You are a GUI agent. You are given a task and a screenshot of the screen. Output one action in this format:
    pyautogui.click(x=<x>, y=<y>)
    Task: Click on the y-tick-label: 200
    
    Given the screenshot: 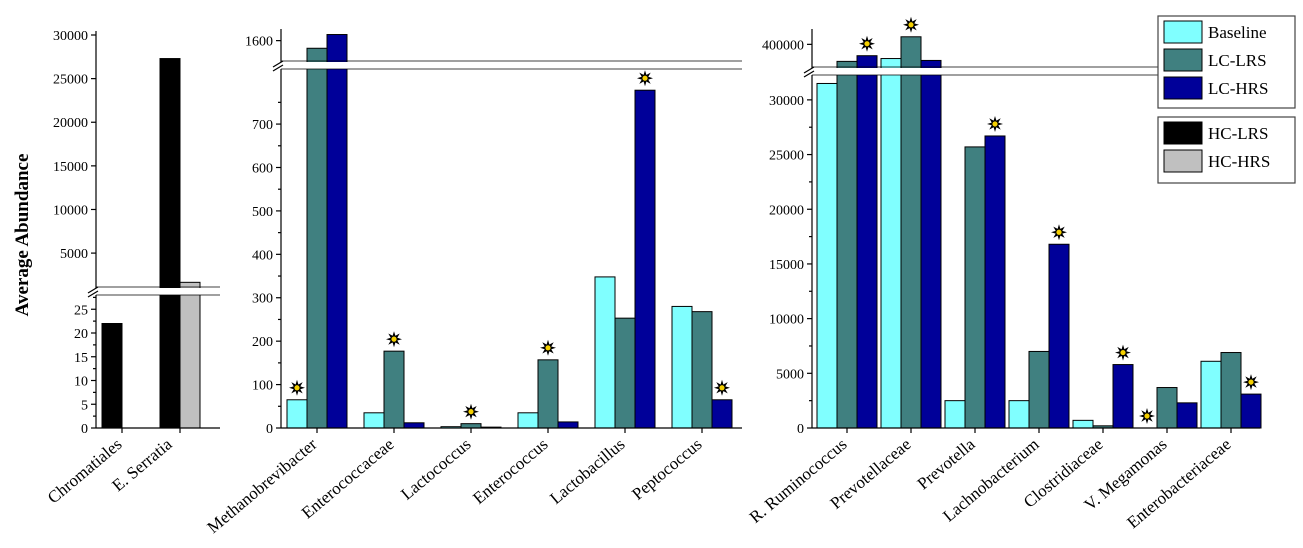 What is the action you would take?
    pyautogui.click(x=262, y=342)
    